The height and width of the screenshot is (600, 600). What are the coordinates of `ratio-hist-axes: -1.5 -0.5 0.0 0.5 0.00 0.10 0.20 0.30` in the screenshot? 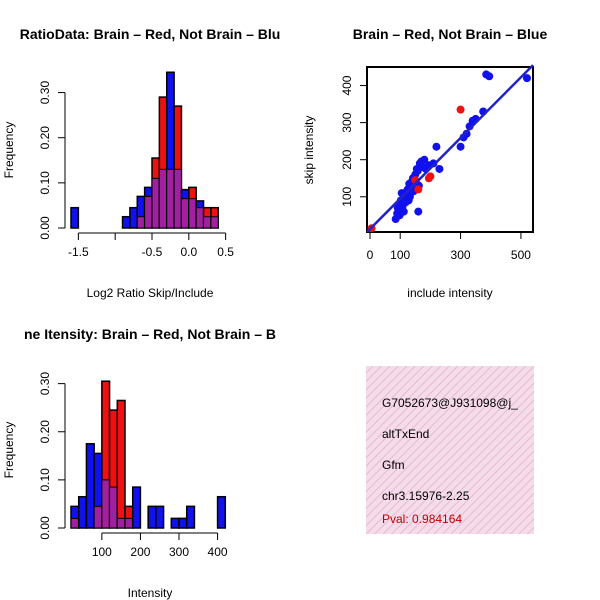 It's located at (136, 170).